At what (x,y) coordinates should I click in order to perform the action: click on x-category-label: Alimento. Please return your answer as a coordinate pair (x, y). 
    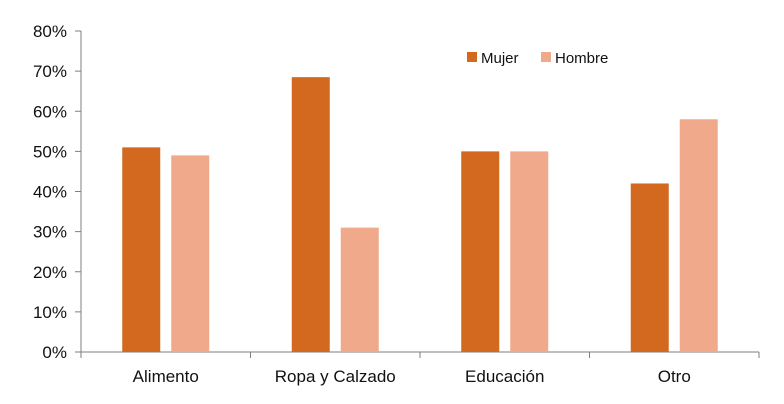
    Looking at the image, I should click on (166, 376).